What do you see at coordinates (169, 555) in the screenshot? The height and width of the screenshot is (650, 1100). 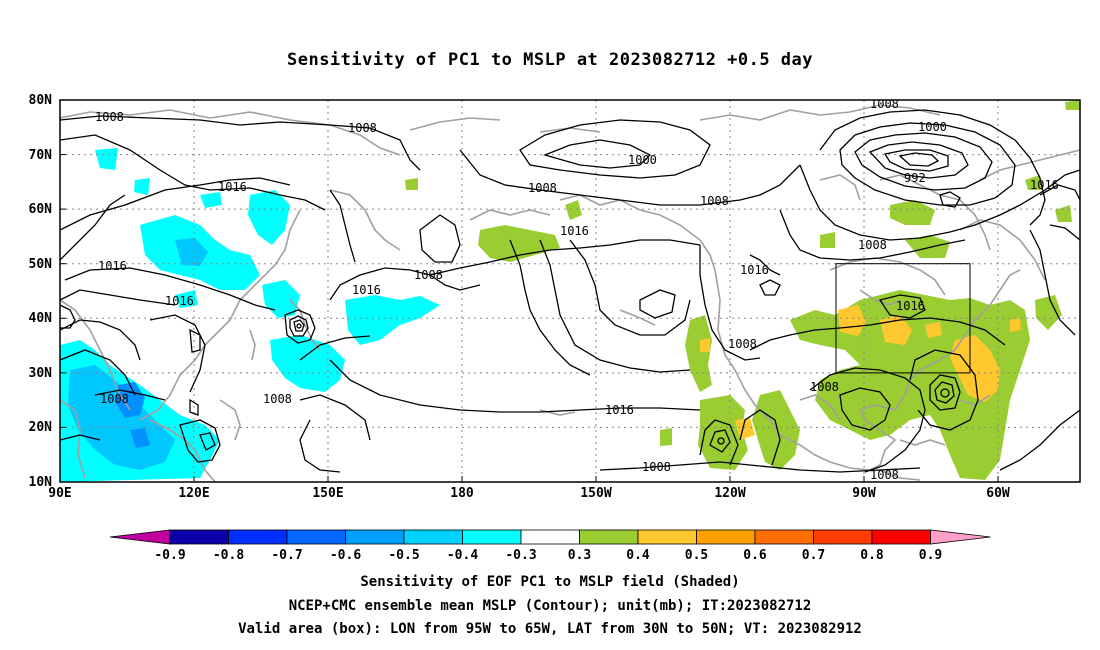 I see `colorbar-tick-label: -0.9` at bounding box center [169, 555].